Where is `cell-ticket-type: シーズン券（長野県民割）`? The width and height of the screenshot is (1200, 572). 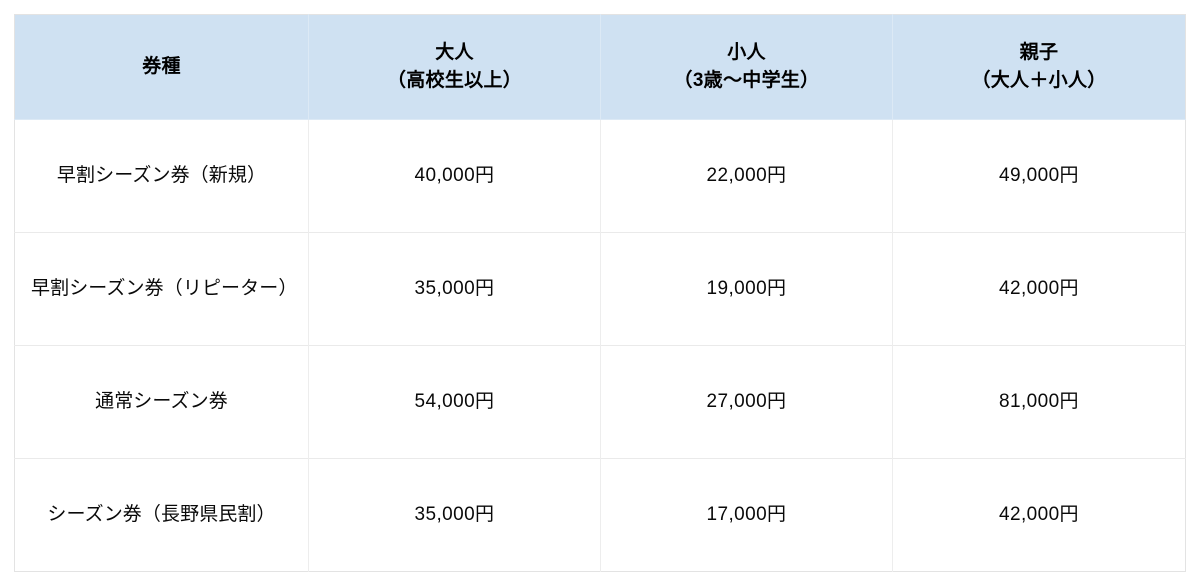
cell-ticket-type: シーズン券（長野県民割） is located at coordinates (161, 515).